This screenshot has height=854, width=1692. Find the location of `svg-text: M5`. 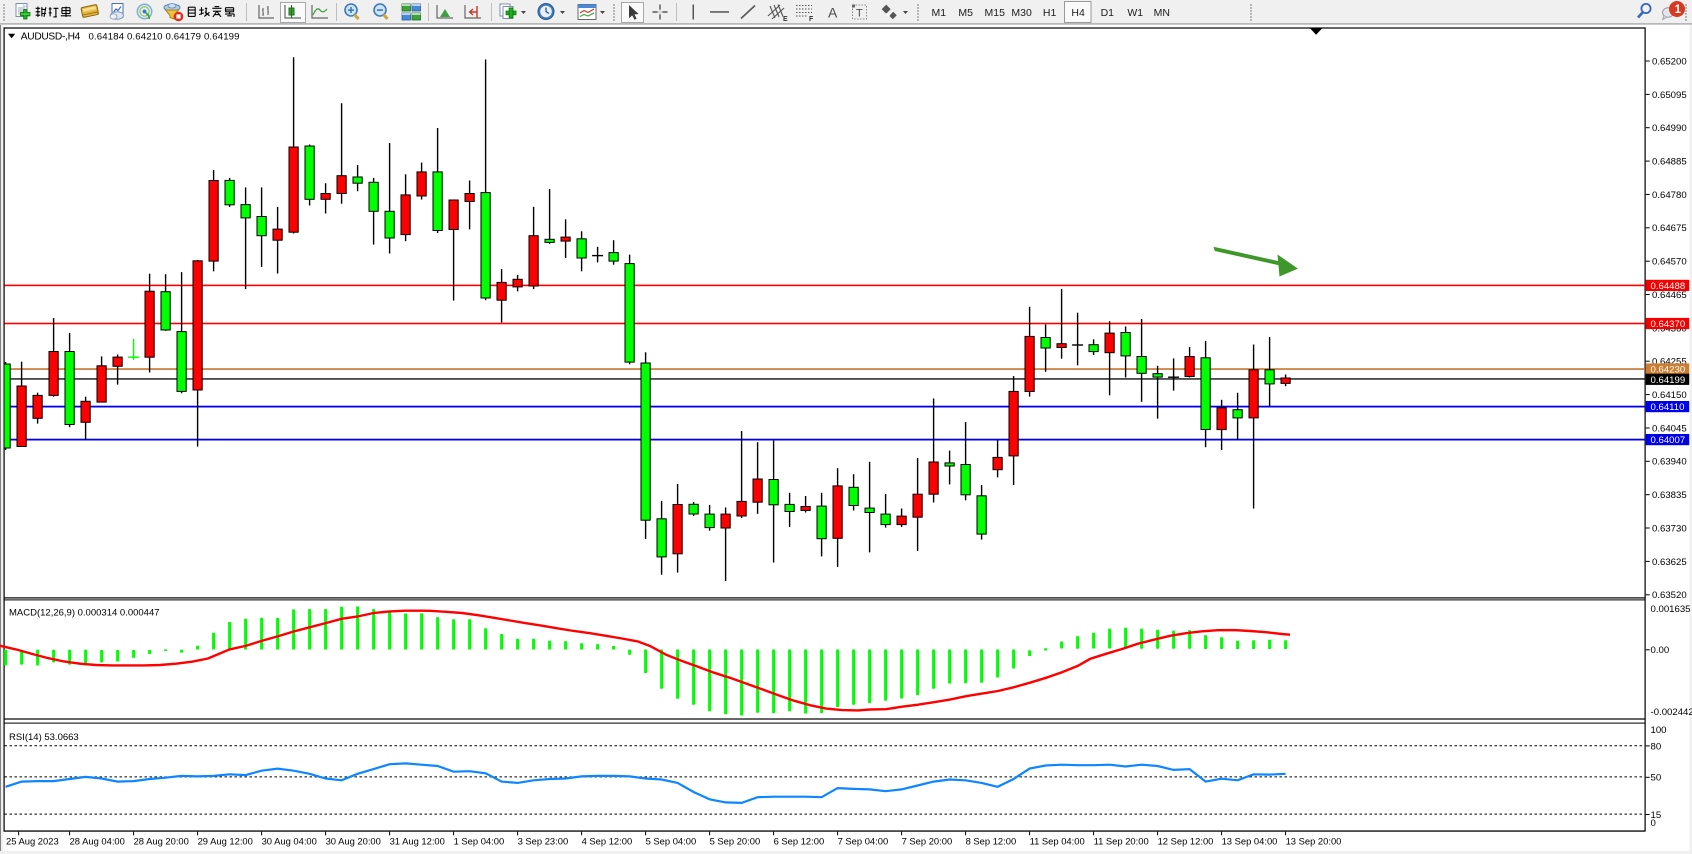

svg-text: M5 is located at coordinates (965, 13).